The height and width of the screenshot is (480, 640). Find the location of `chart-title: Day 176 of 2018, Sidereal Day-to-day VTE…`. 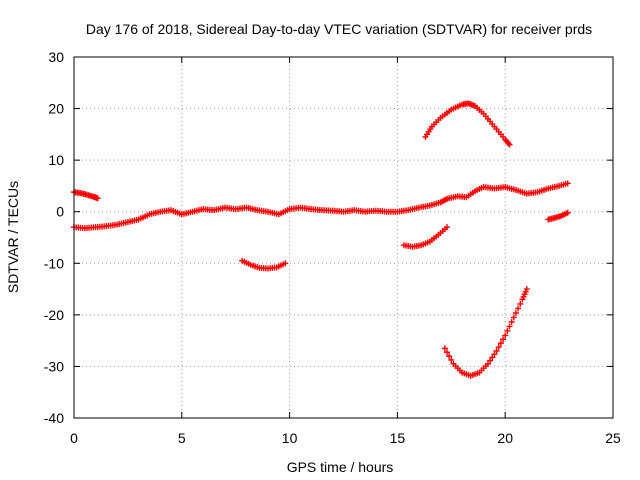

chart-title: Day 176 of 2018, Sidereal Day-to-day VTE… is located at coordinates (339, 29).